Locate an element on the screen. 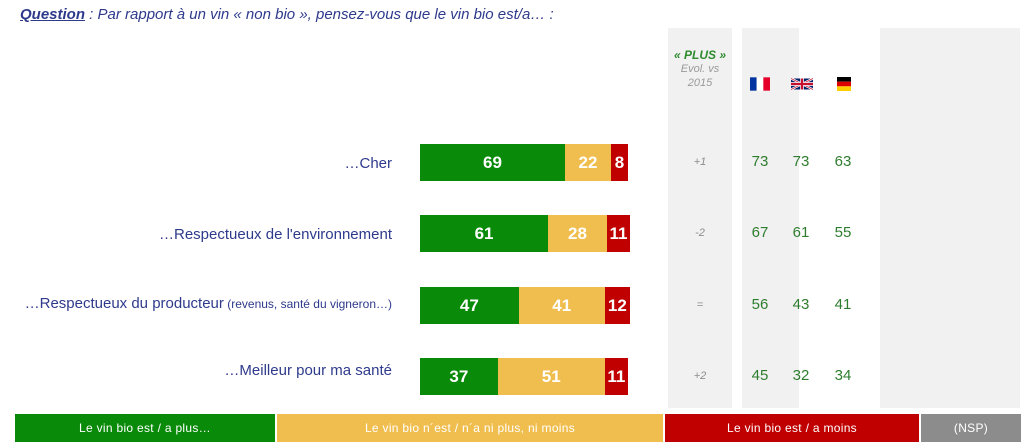  france-plus-value: 56 is located at coordinates (760, 304).